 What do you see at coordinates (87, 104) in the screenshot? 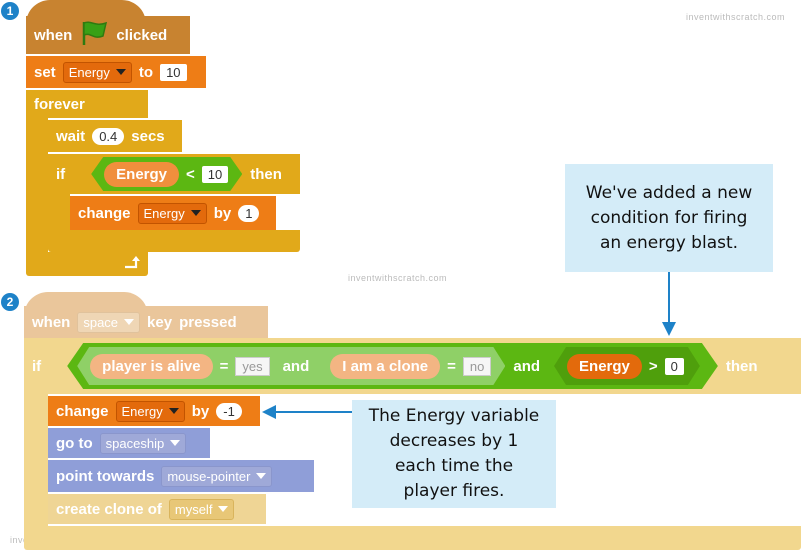
I see `forever-block: forever` at bounding box center [87, 104].